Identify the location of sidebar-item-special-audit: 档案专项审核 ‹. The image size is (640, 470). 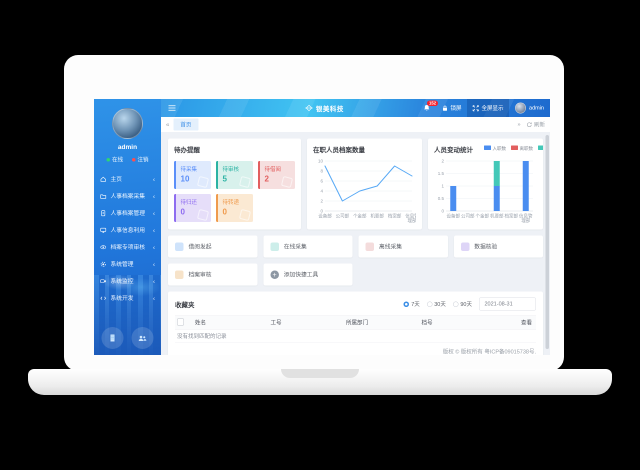
(127, 247).